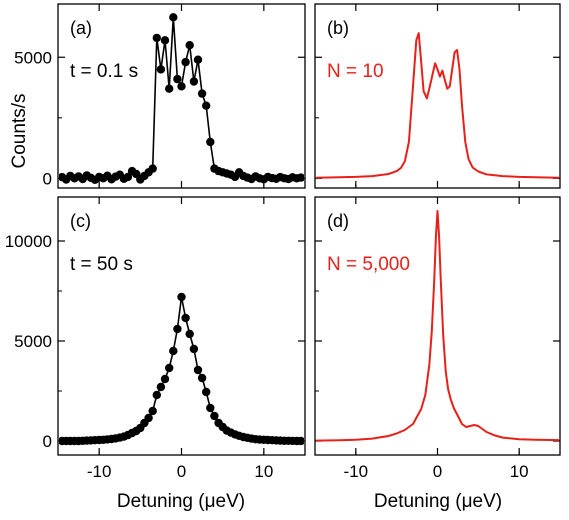  What do you see at coordinates (19, 131) in the screenshot?
I see `y-axis-label: Counts/s` at bounding box center [19, 131].